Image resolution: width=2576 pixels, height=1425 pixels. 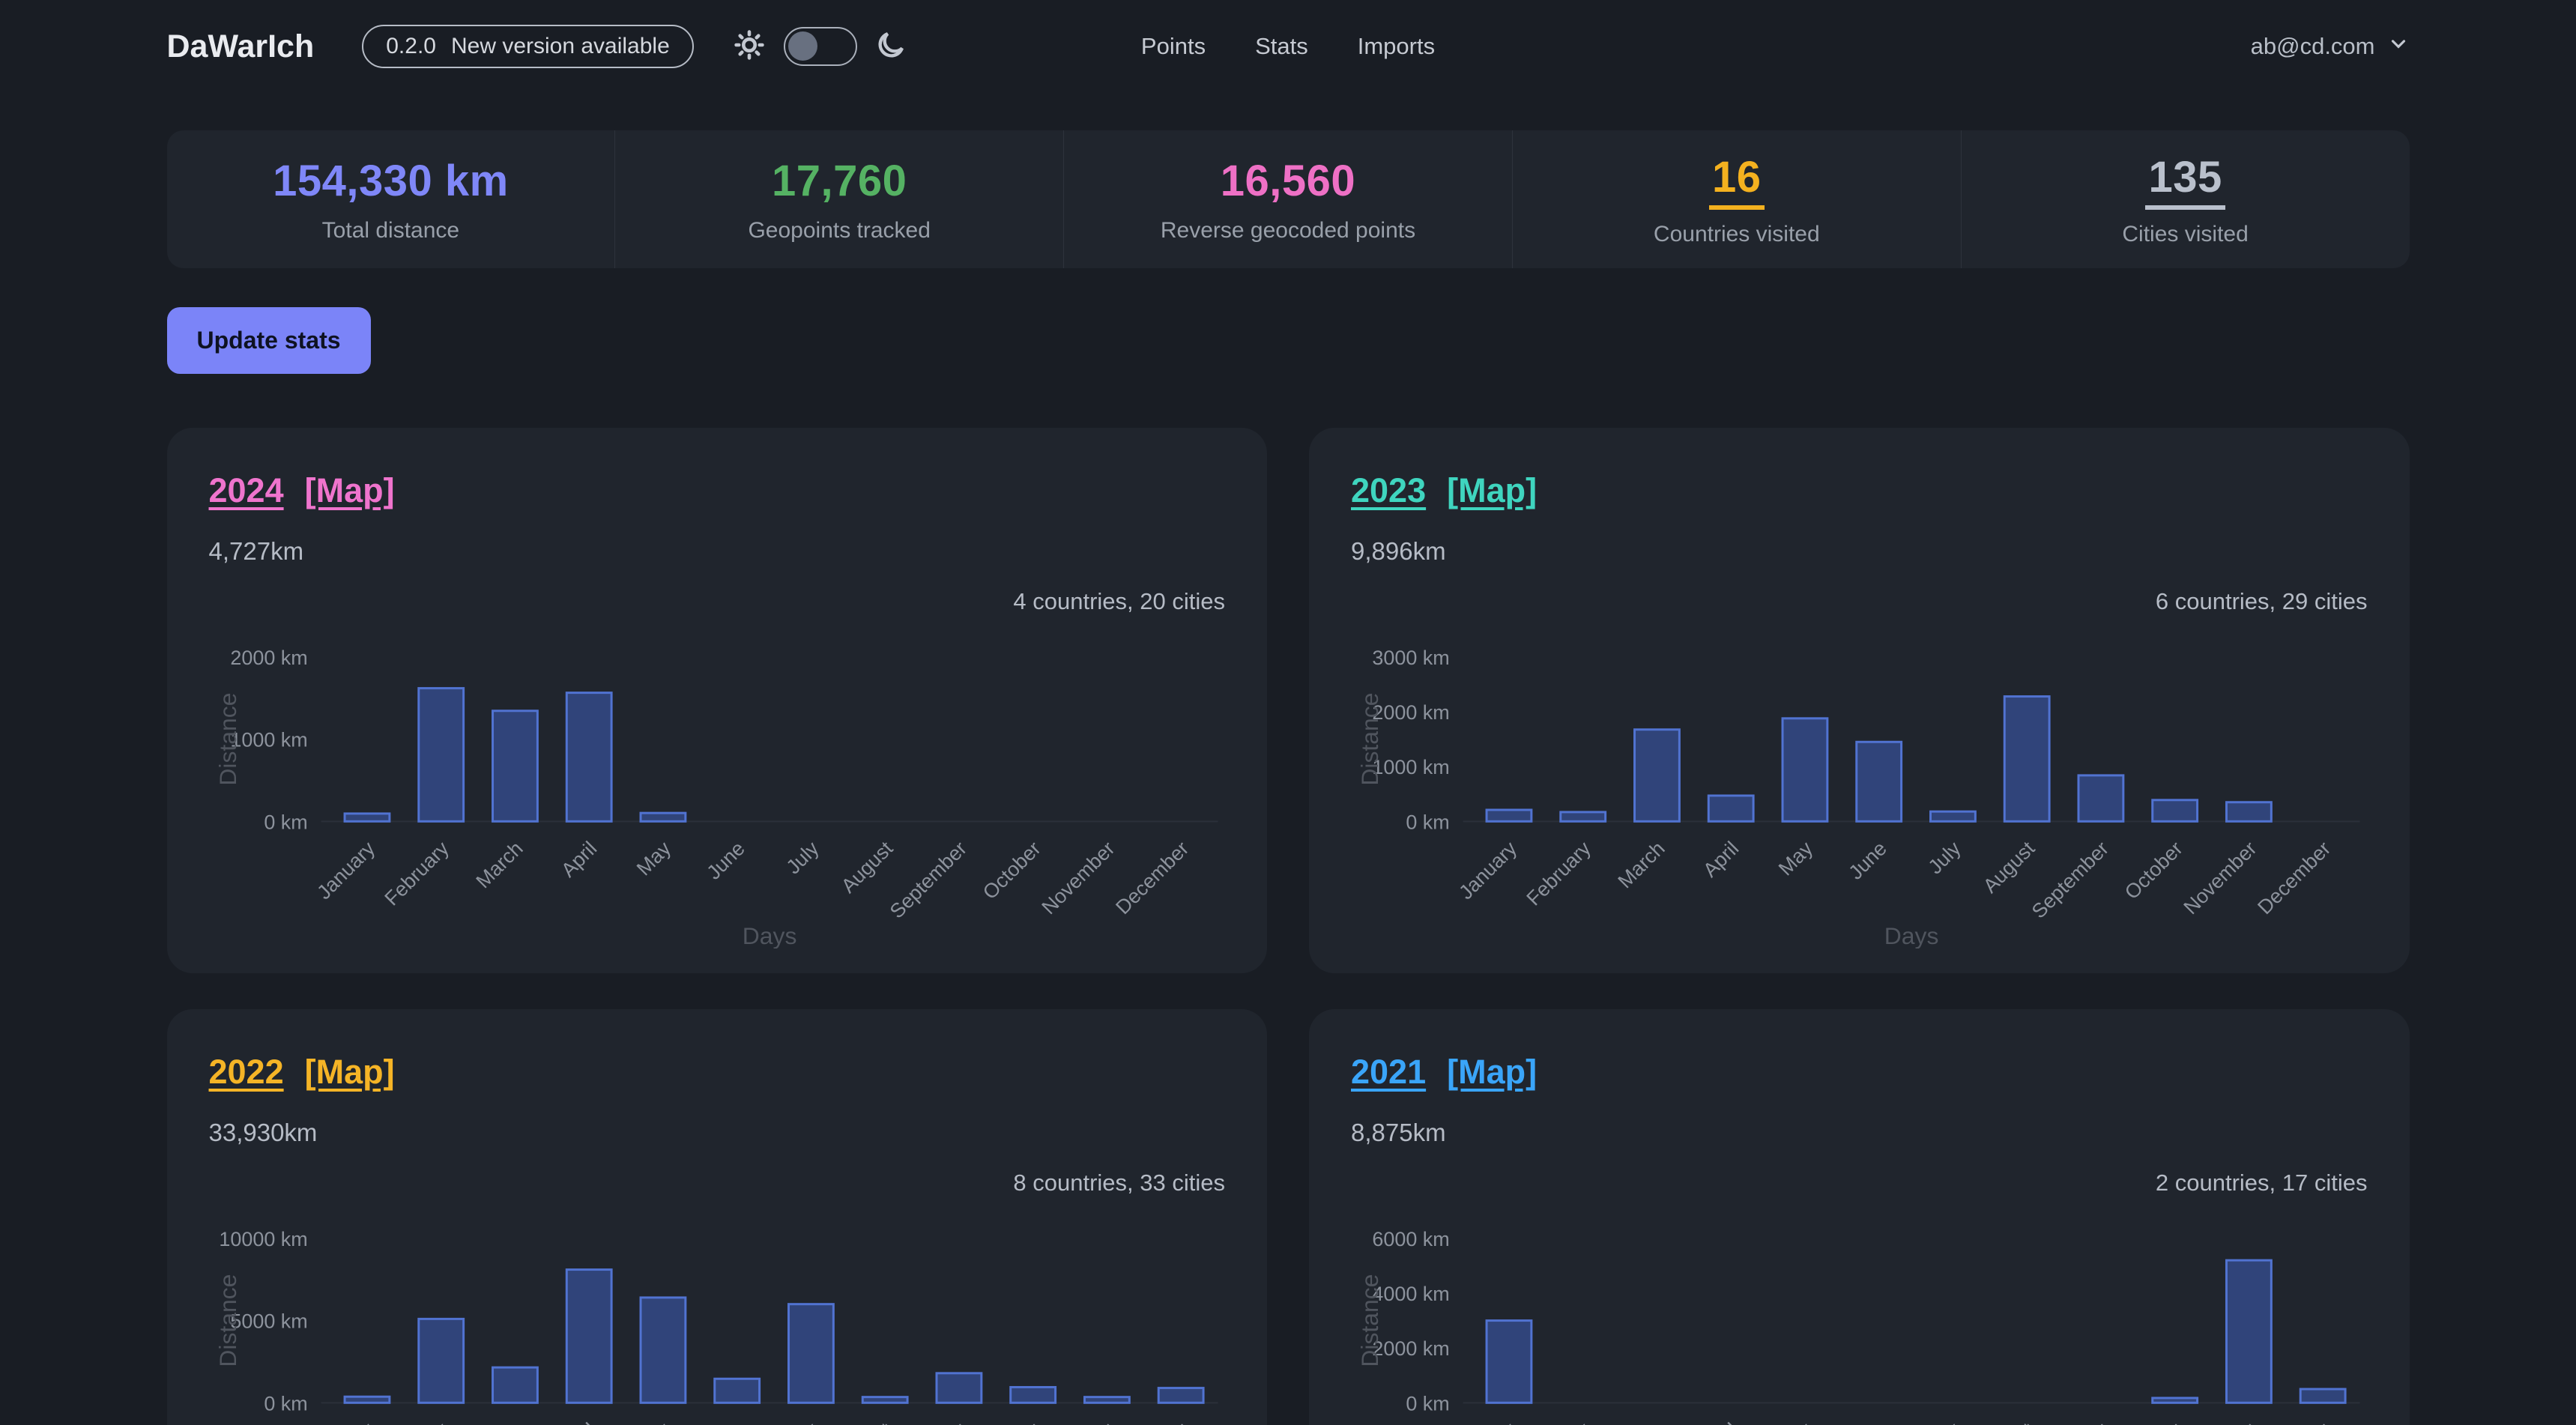 I want to click on theme-toggle, so click(x=820, y=46).